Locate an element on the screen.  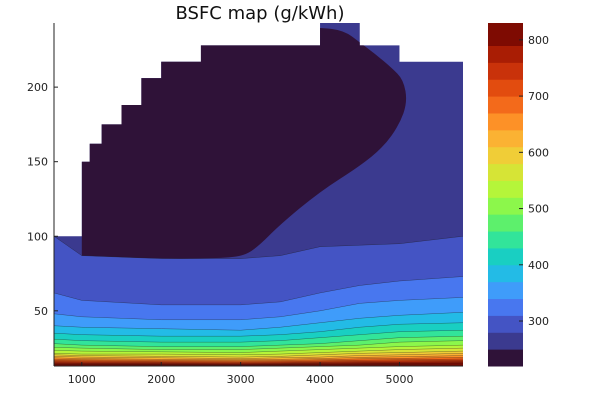
y-tick-label-100: 100 is located at coordinates (37, 236).